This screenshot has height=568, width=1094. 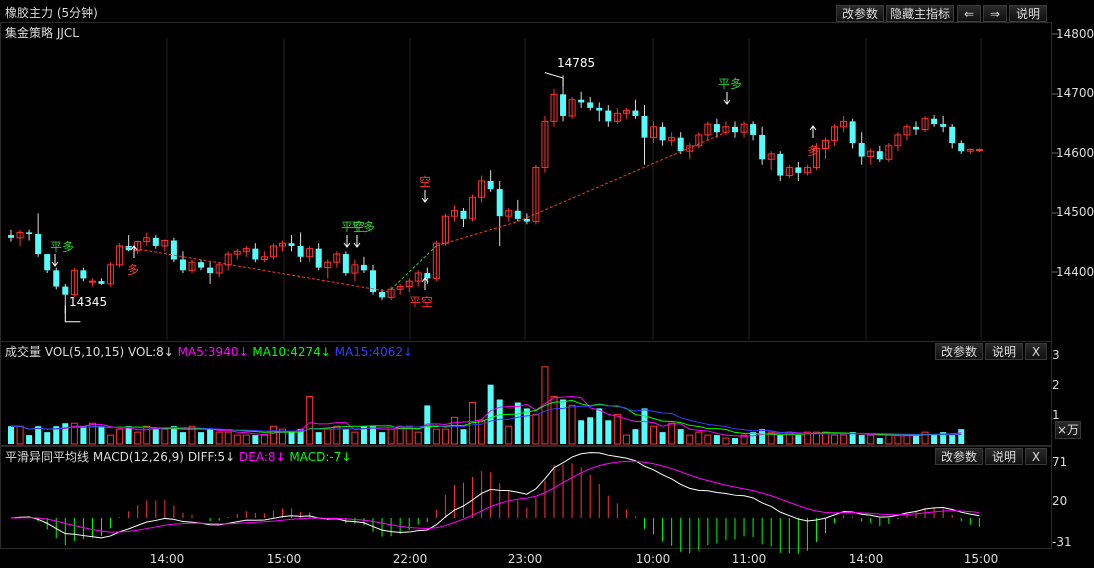 What do you see at coordinates (23, 352) in the screenshot?
I see `volume-title: 成交量` at bounding box center [23, 352].